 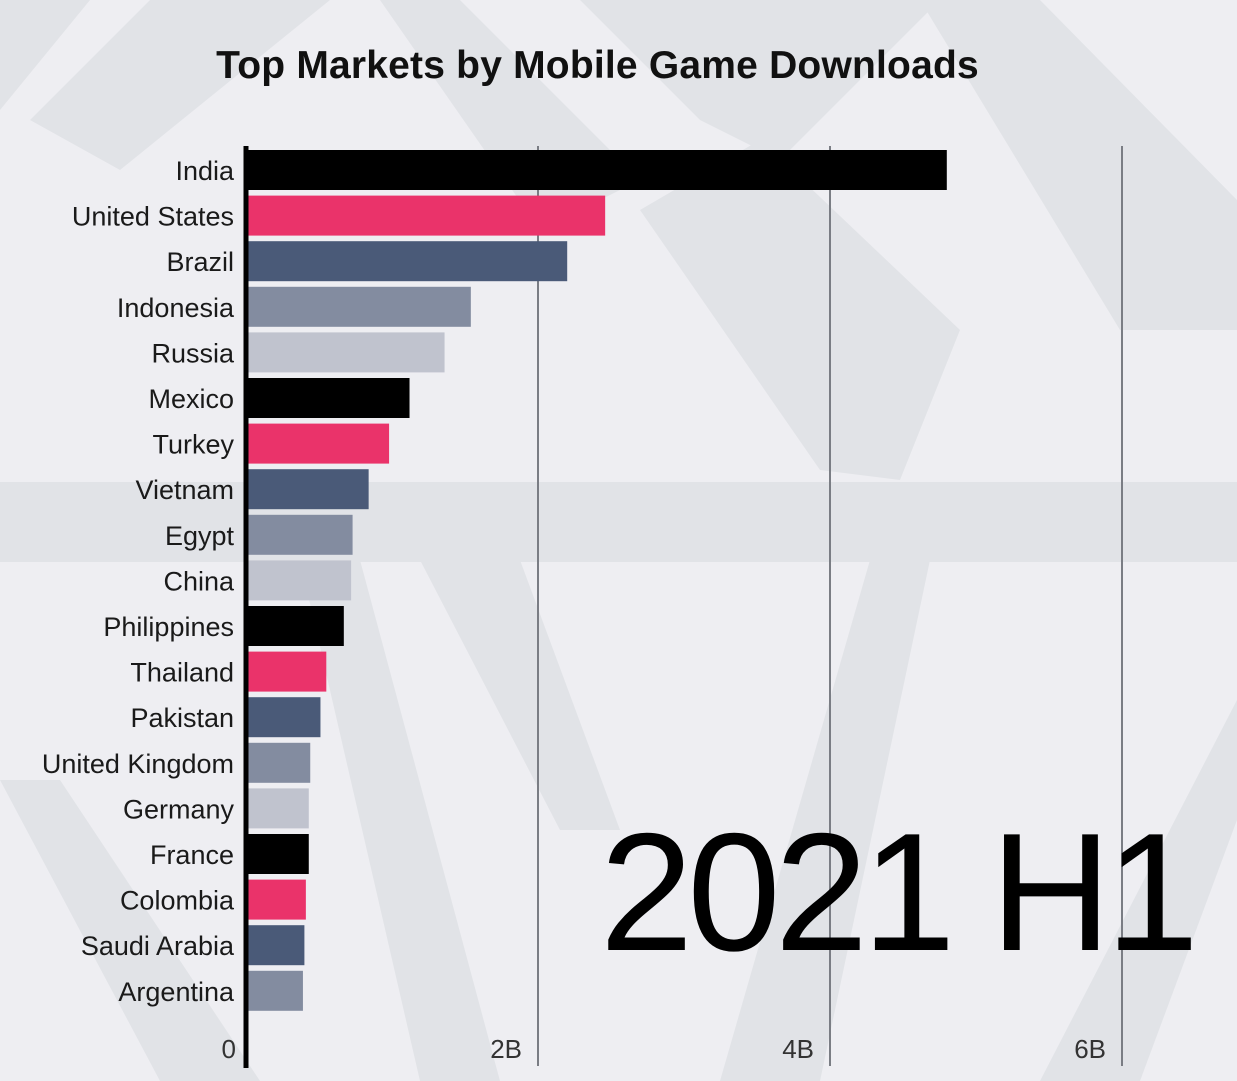 What do you see at coordinates (358, 306) in the screenshot?
I see `bar-indonesia` at bounding box center [358, 306].